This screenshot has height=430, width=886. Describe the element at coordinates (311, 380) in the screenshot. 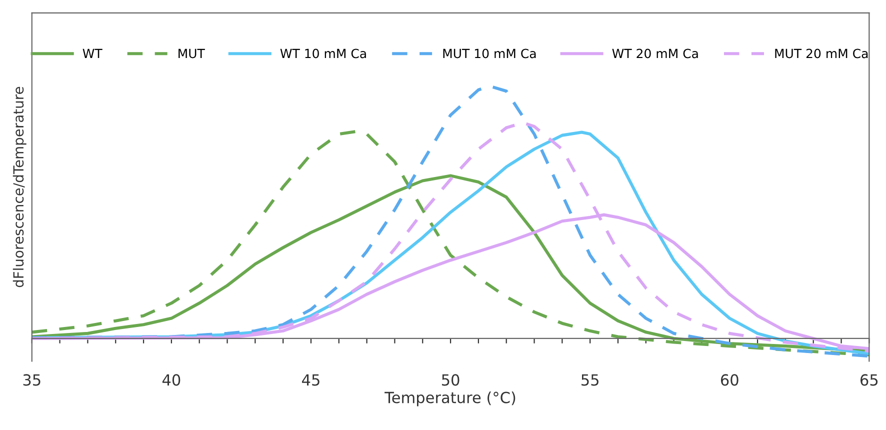

I see `x-tick-label: 45` at that location.